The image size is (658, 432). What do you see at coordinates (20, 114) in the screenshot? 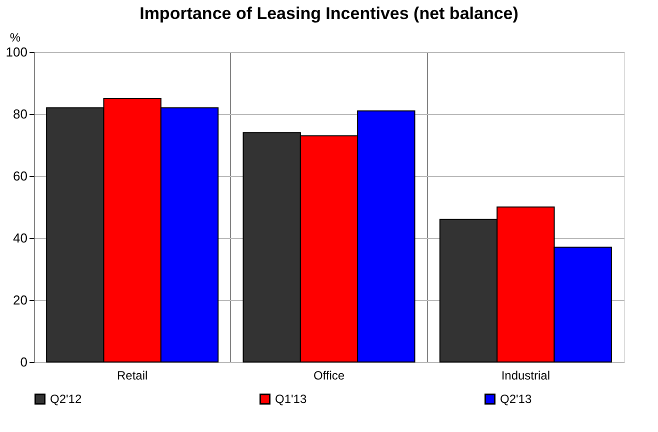
I see `y-tick-label: 80` at bounding box center [20, 114].